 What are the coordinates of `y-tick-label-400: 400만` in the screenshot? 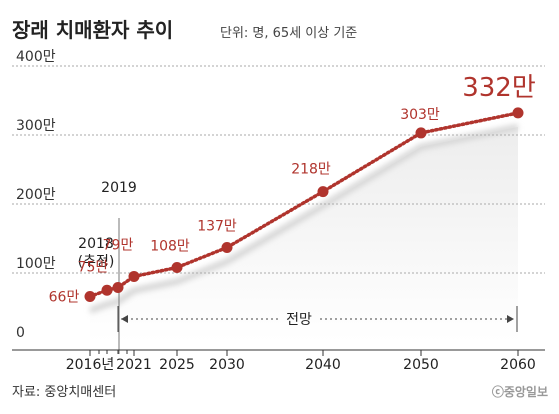 It's located at (36, 57).